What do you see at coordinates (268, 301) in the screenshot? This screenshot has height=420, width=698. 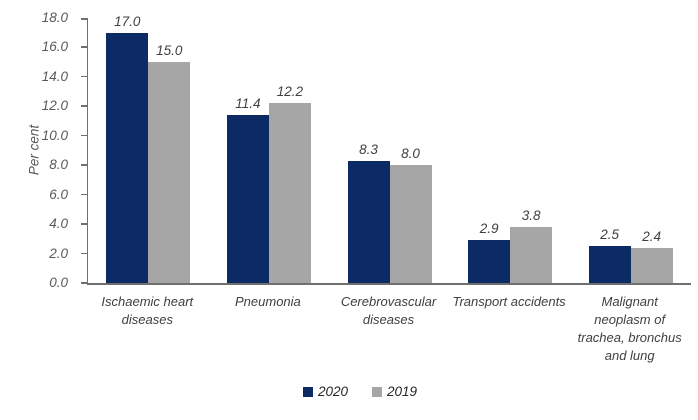 I see `x-category-label: Pneumonia` at bounding box center [268, 301].